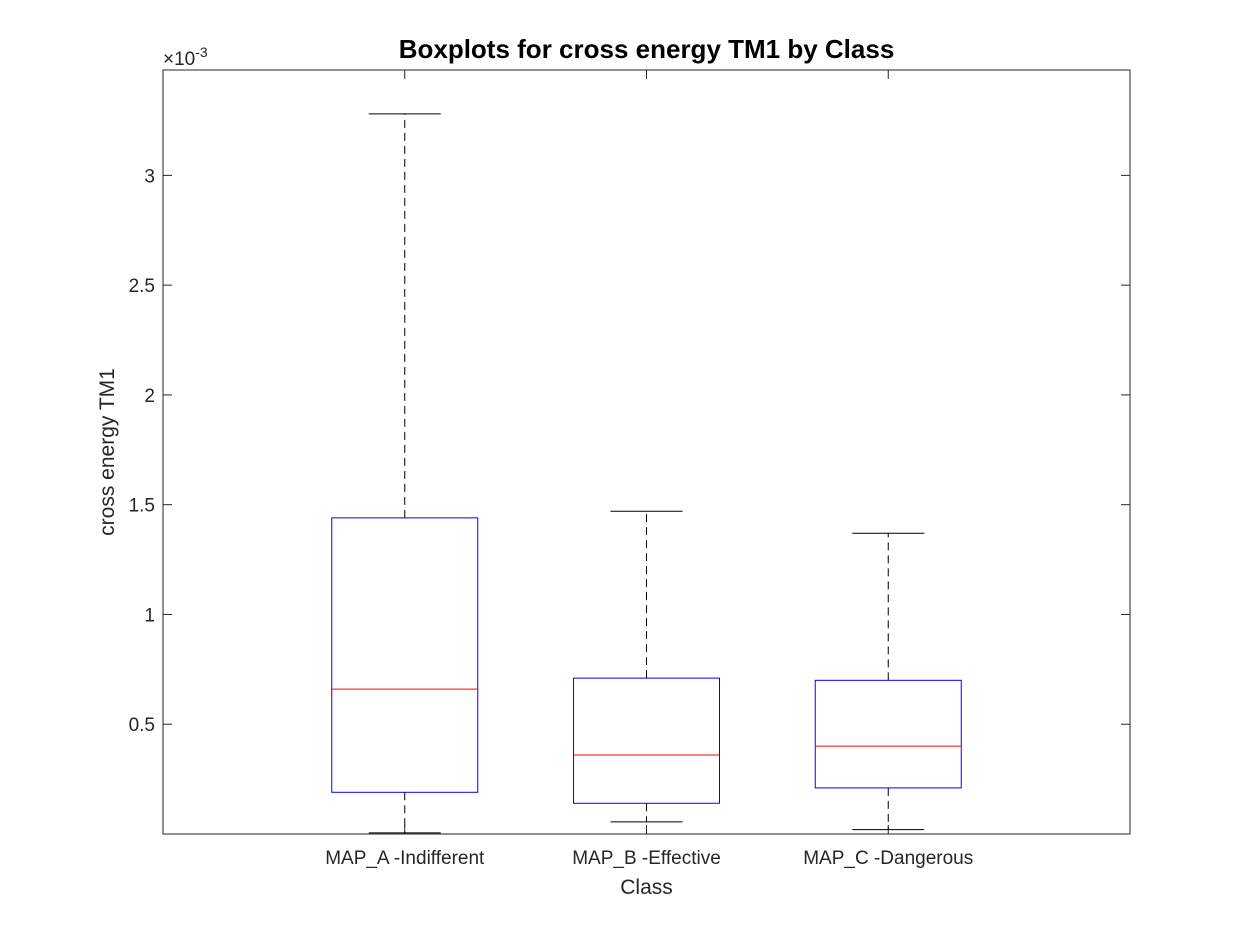 The height and width of the screenshot is (938, 1250). What do you see at coordinates (201, 52) in the screenshot?
I see `exponent-power: -3` at bounding box center [201, 52].